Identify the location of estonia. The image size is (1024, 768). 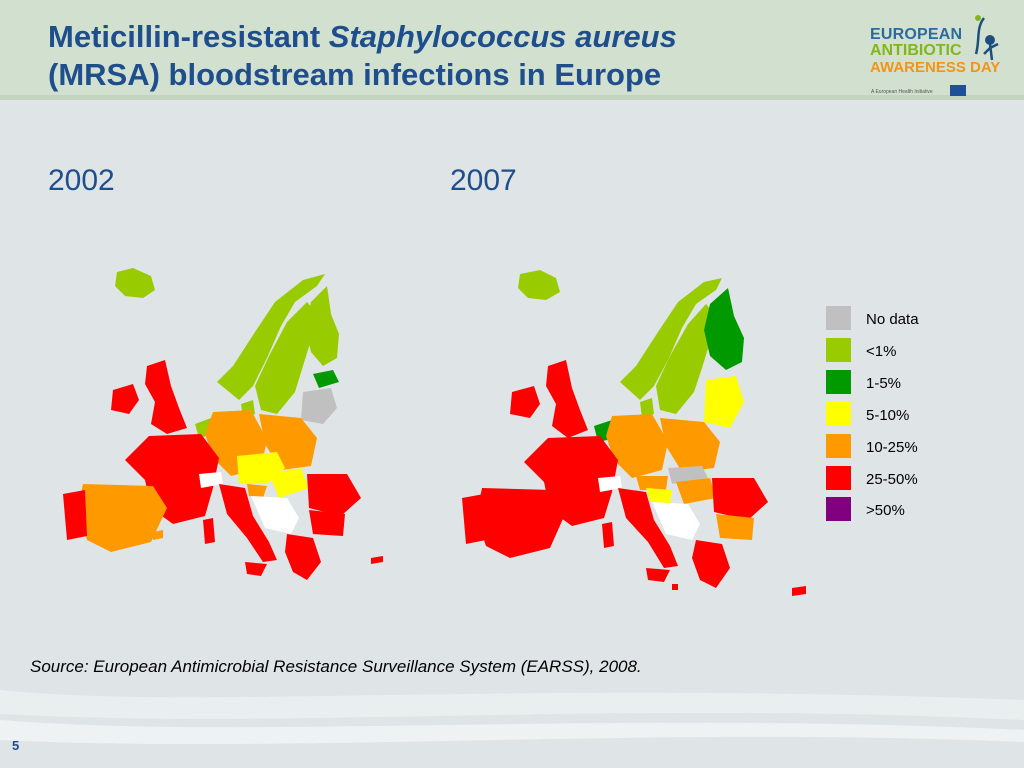
(326, 379).